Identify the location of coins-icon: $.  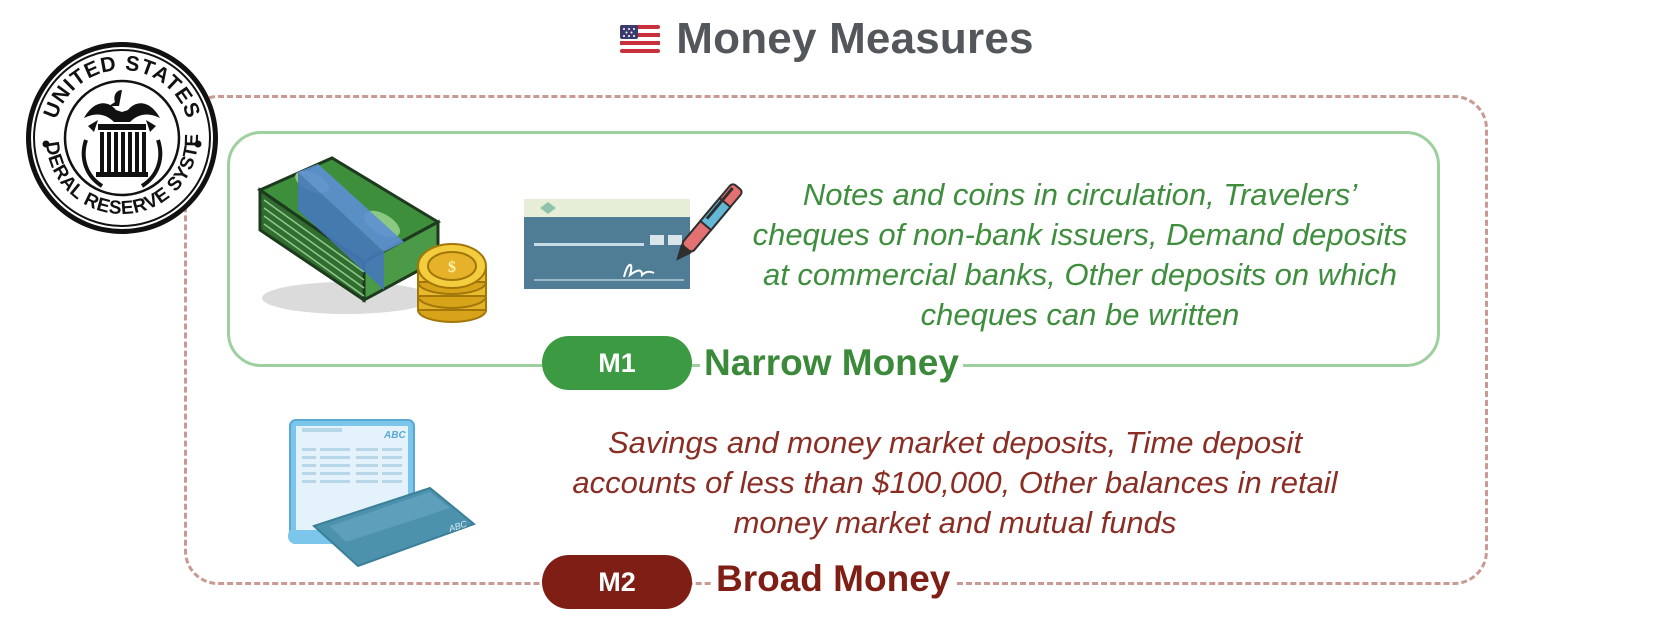
(452, 283).